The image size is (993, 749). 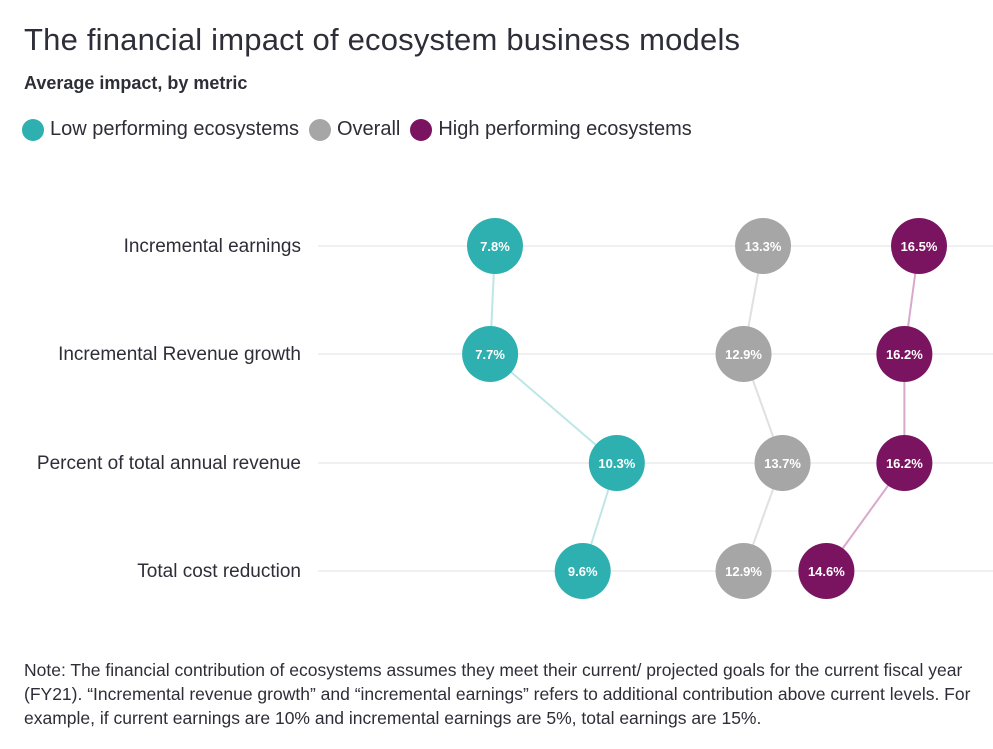 I want to click on data-label-overall-total-cost-reduction: 12.9%, so click(x=743, y=571).